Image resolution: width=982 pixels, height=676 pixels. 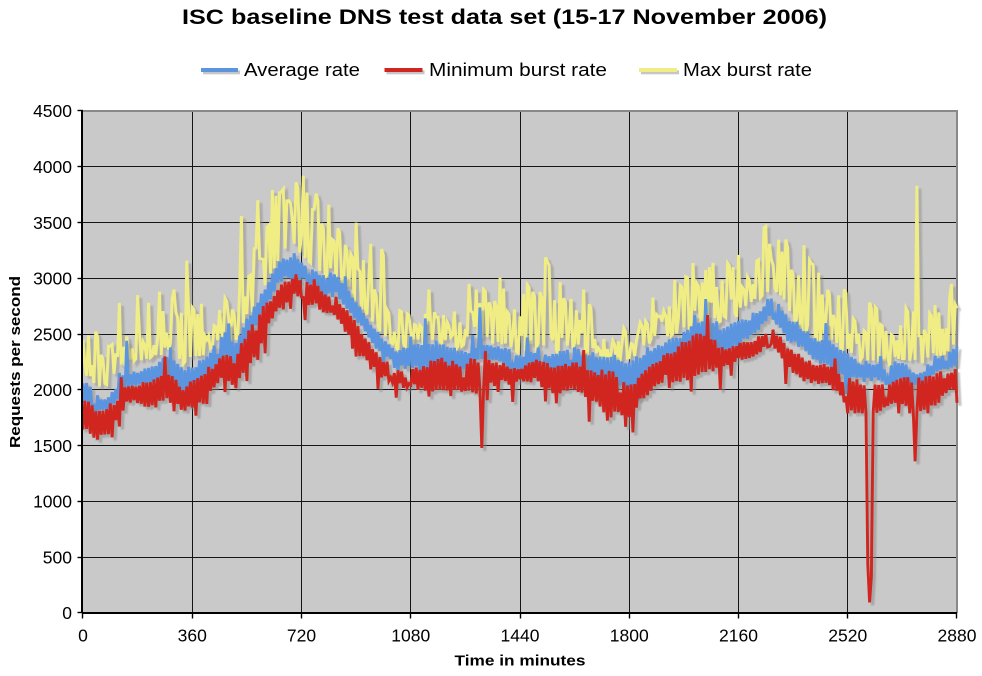 What do you see at coordinates (52, 446) in the screenshot?
I see `svg-text: 1500` at bounding box center [52, 446].